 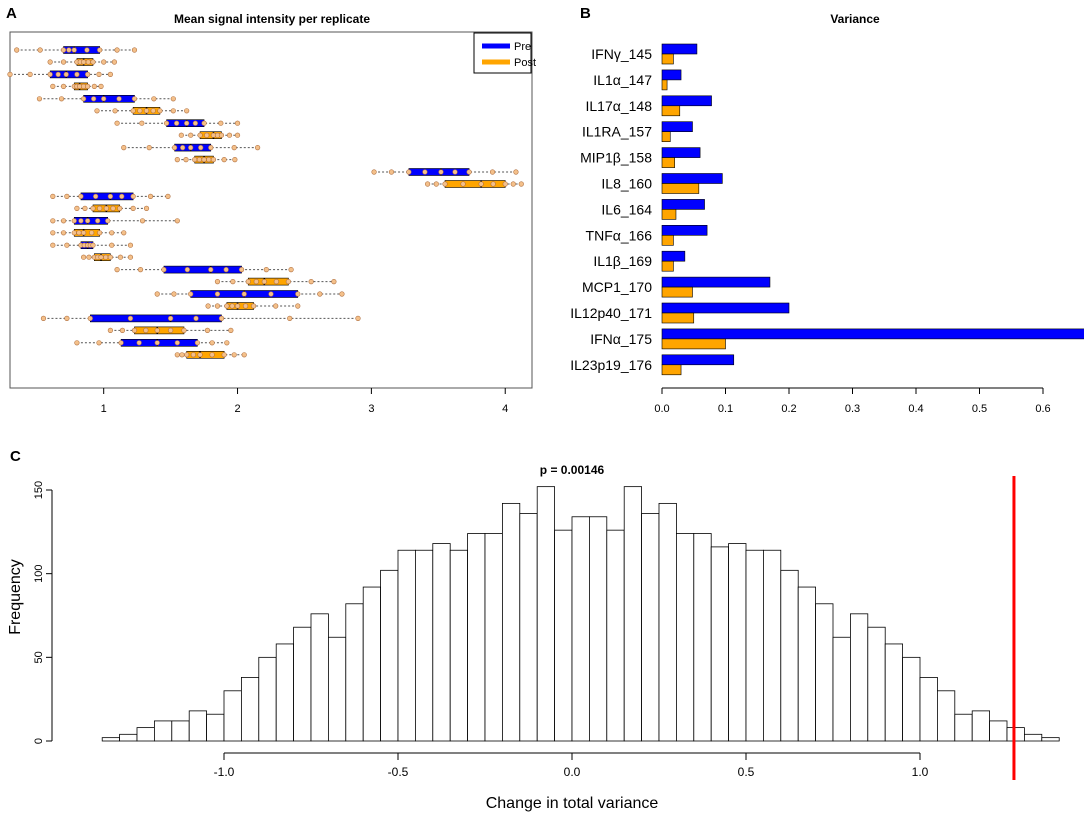 What do you see at coordinates (39, 741) in the screenshot?
I see `histogram-ytick-label-0: 0` at bounding box center [39, 741].